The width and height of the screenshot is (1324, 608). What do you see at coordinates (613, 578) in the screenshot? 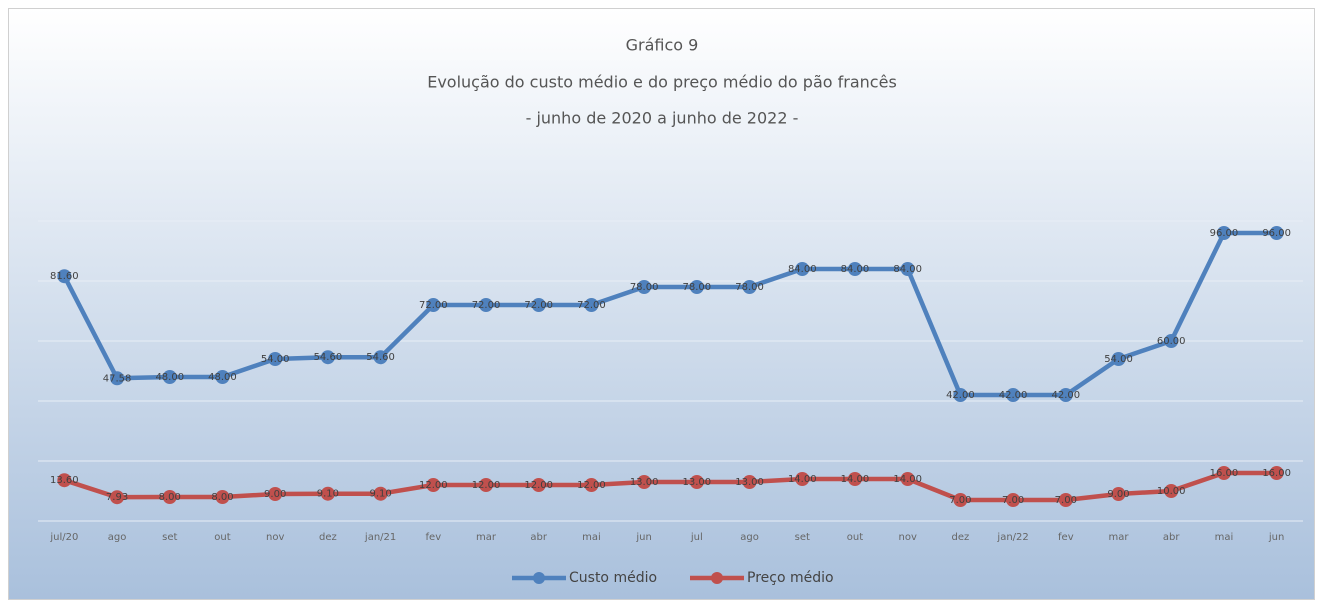
I see `legend-label: Custo médio` at bounding box center [613, 578].